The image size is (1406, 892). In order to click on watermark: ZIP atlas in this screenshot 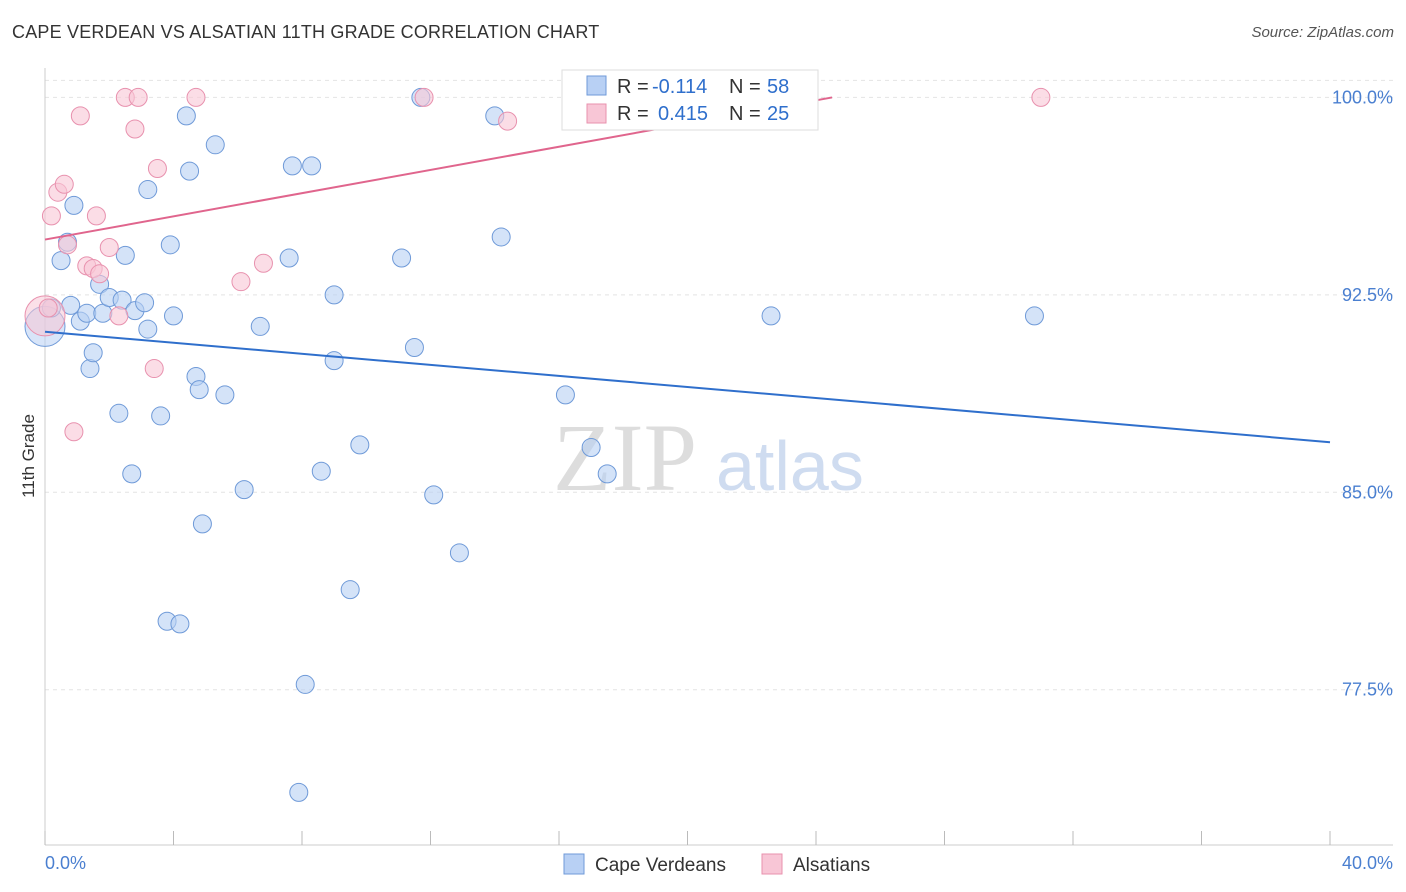, I will do `click(708, 457)`.